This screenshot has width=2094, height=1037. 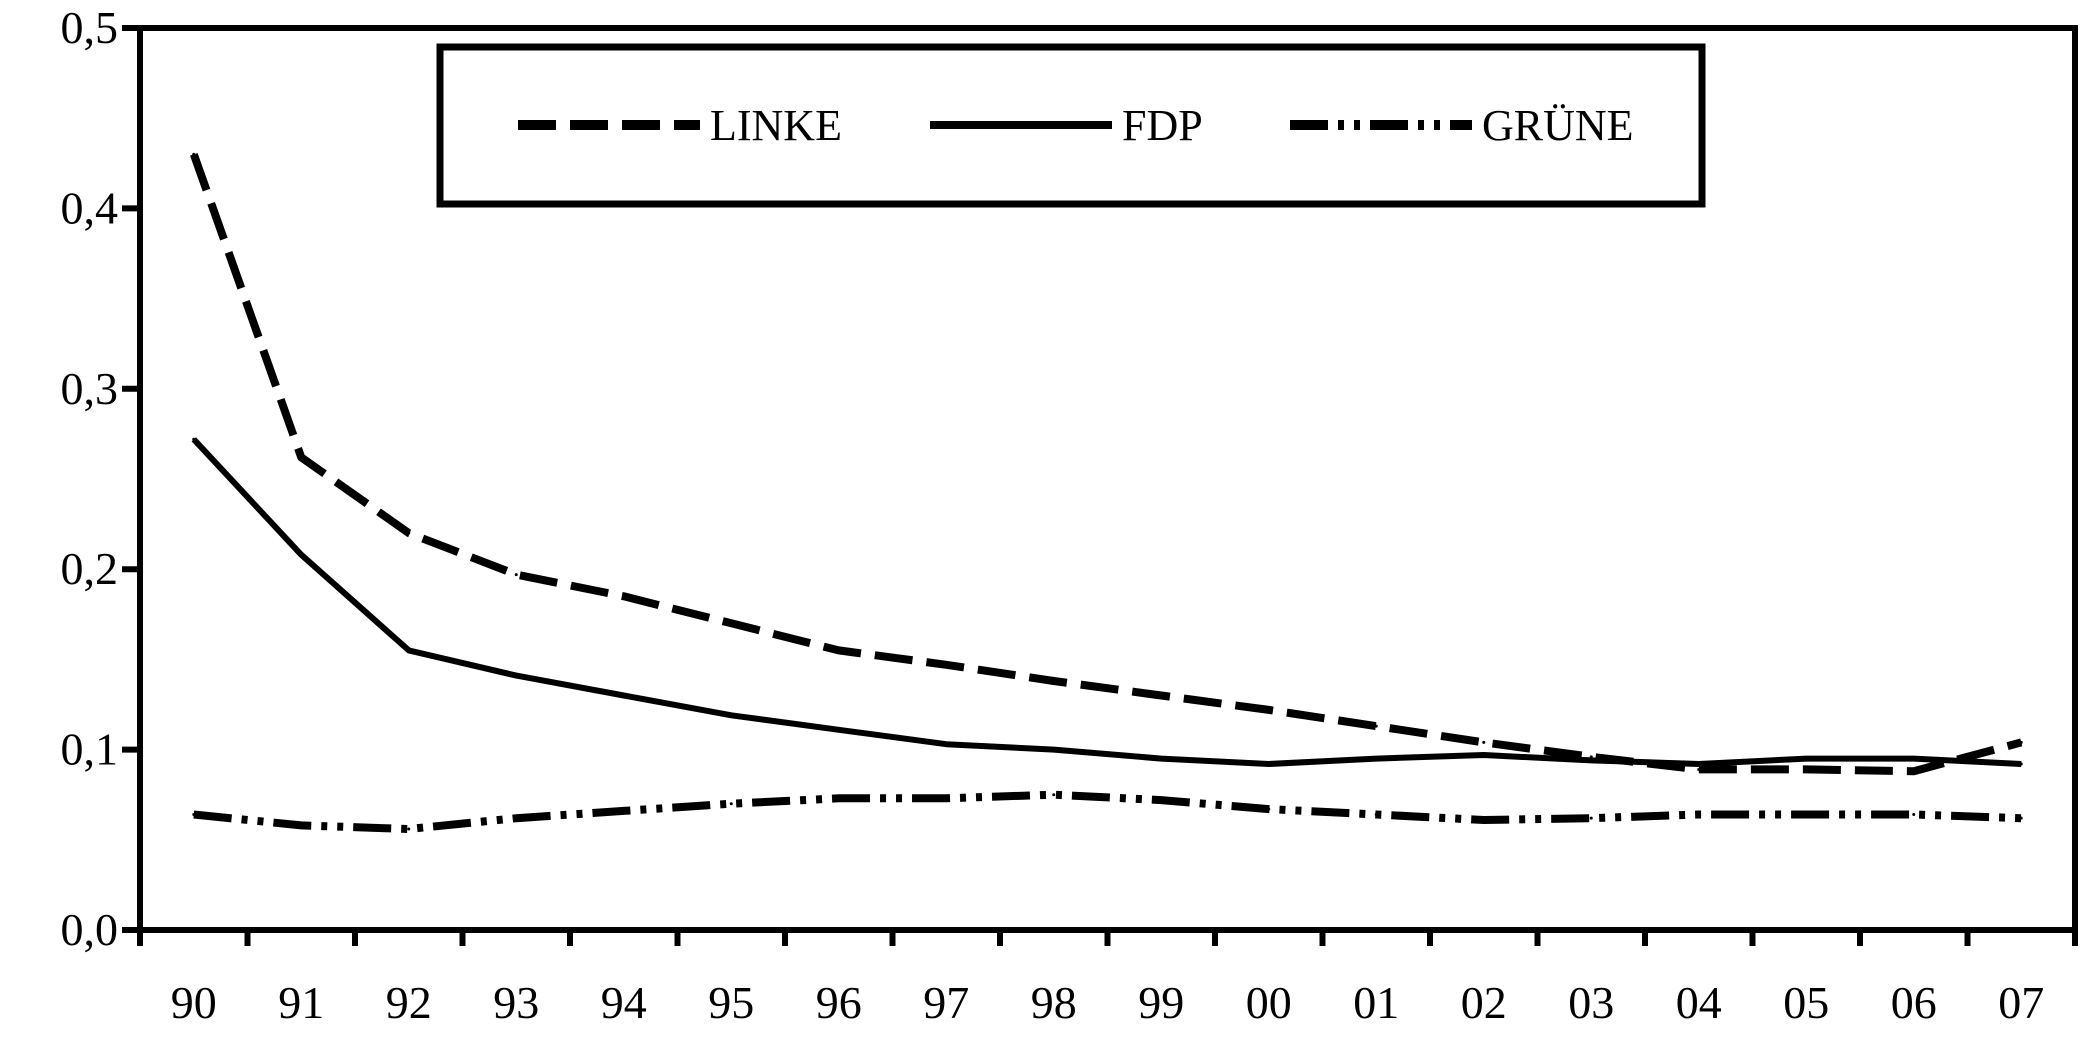 What do you see at coordinates (194, 1002) in the screenshot?
I see `x-tick-label: 90` at bounding box center [194, 1002].